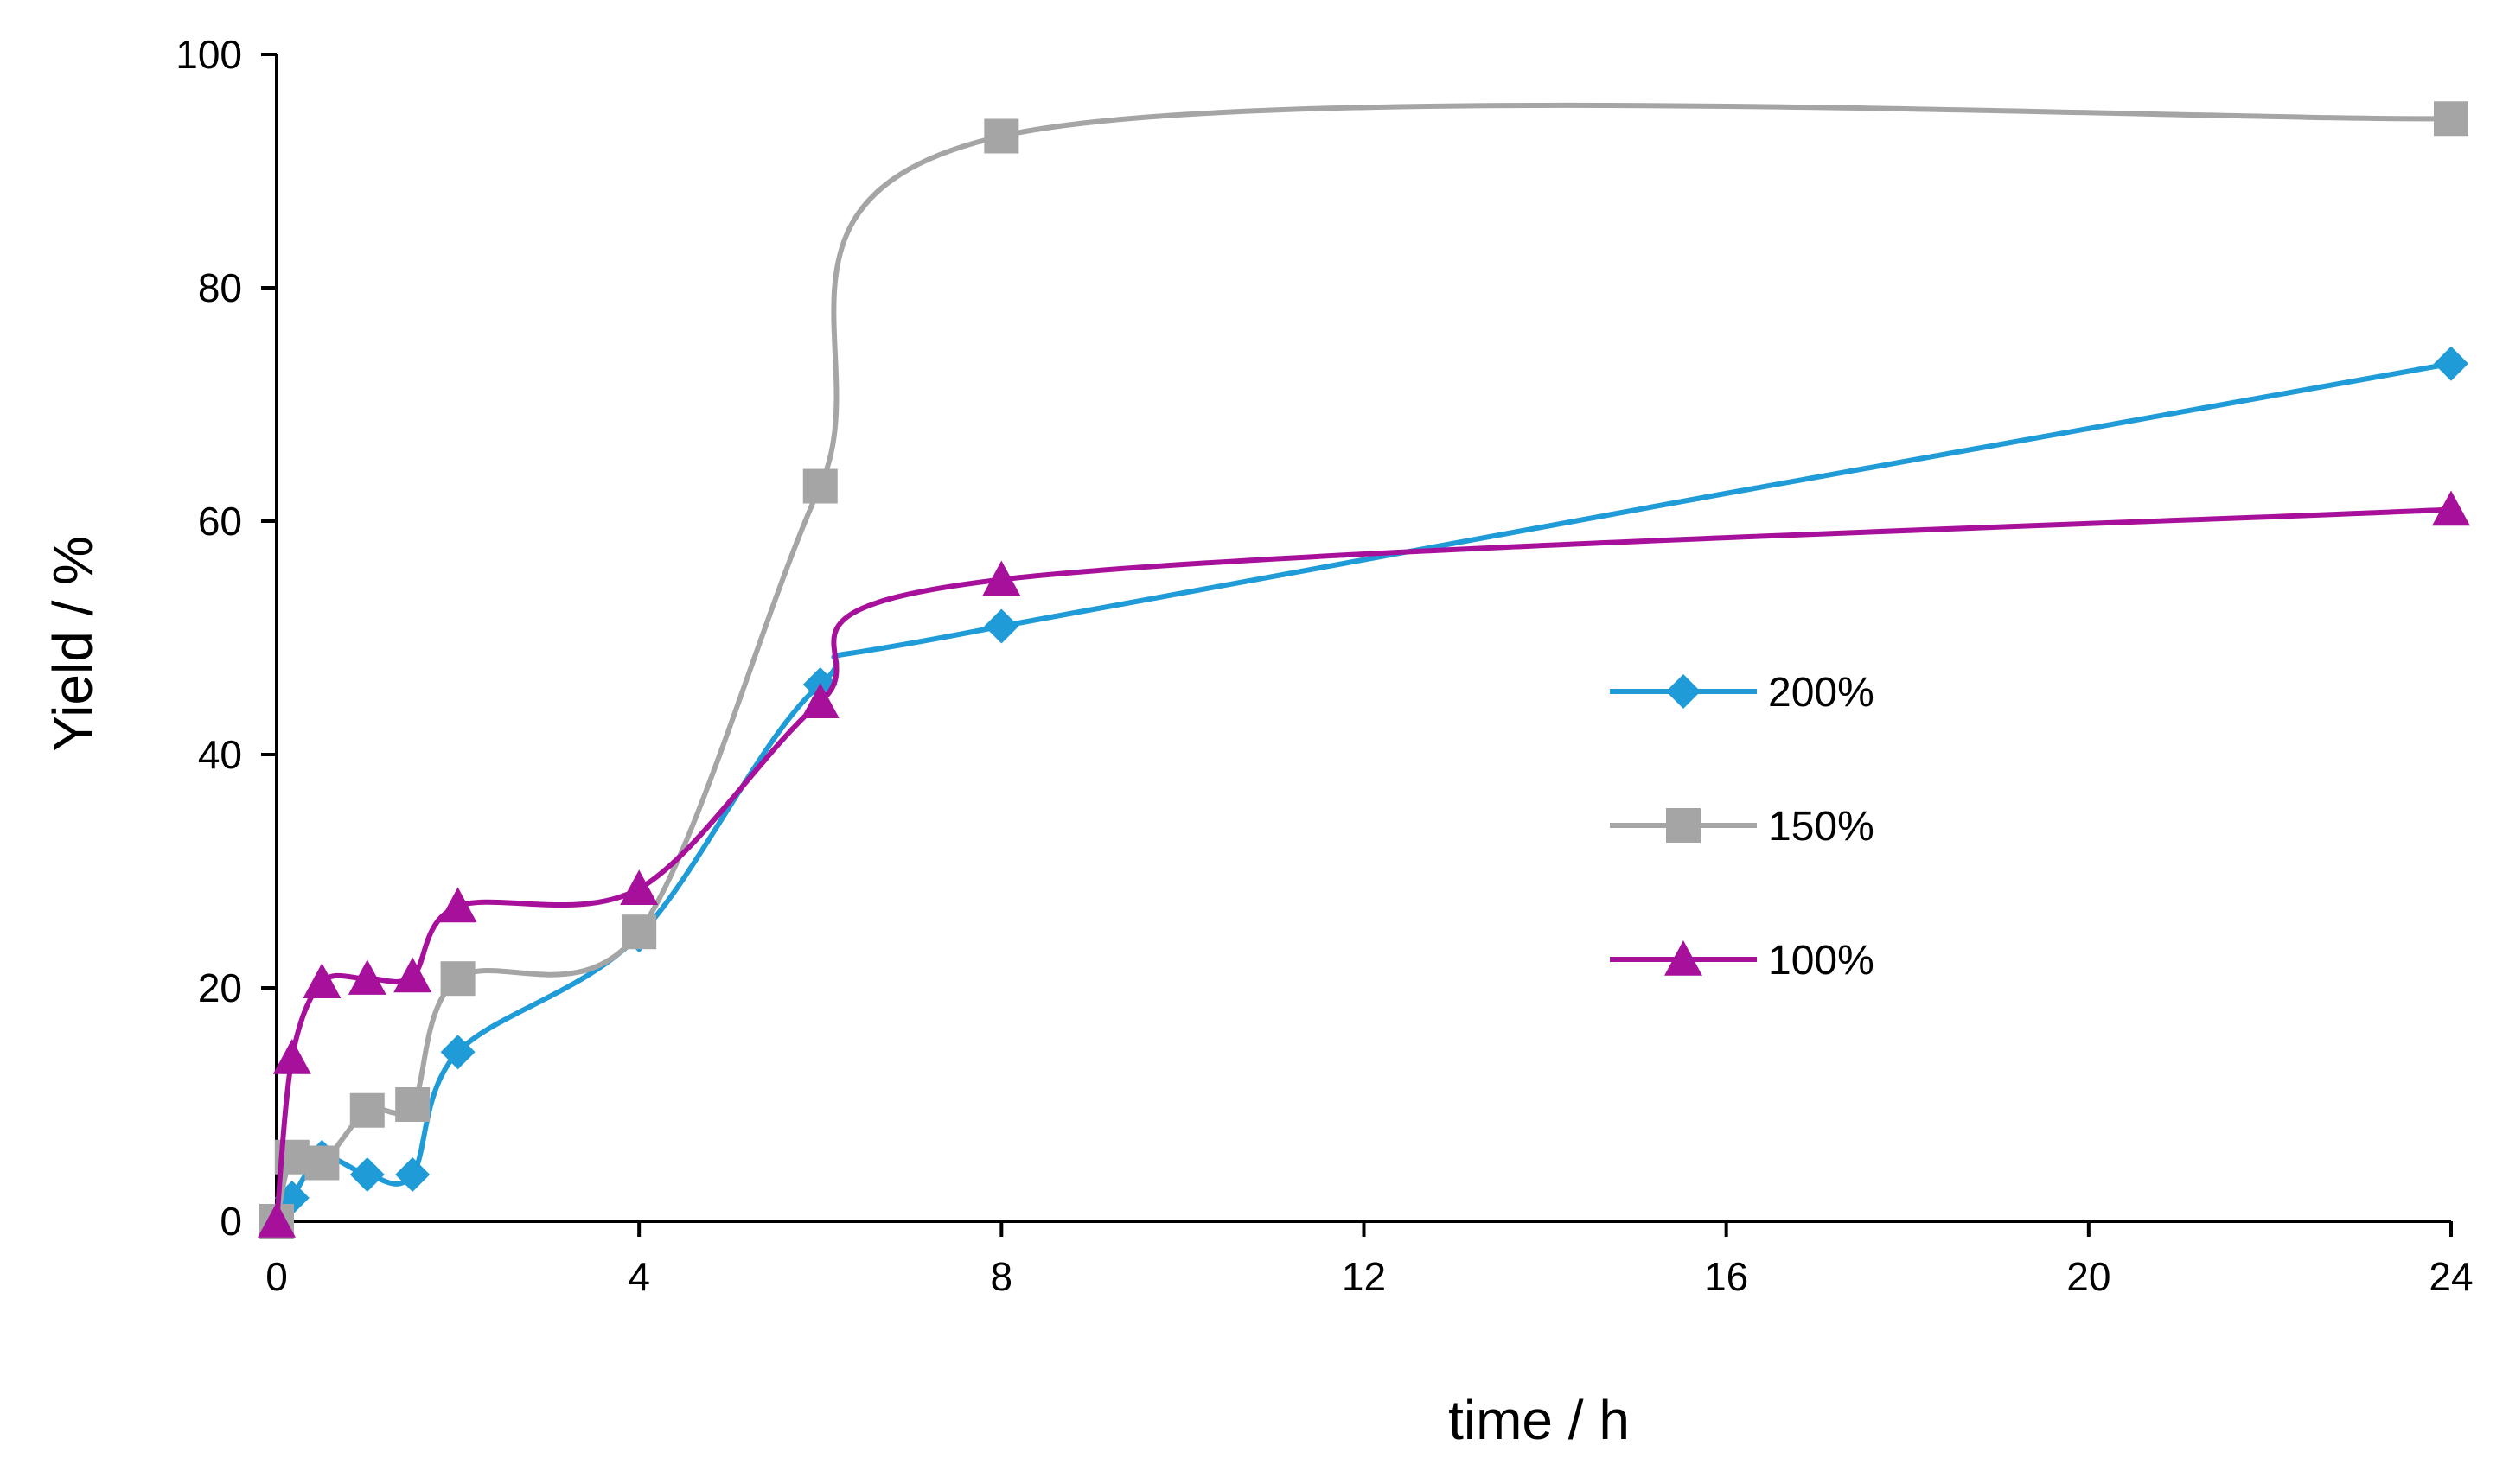  I want to click on x-tick-label: 16, so click(1726, 1276).